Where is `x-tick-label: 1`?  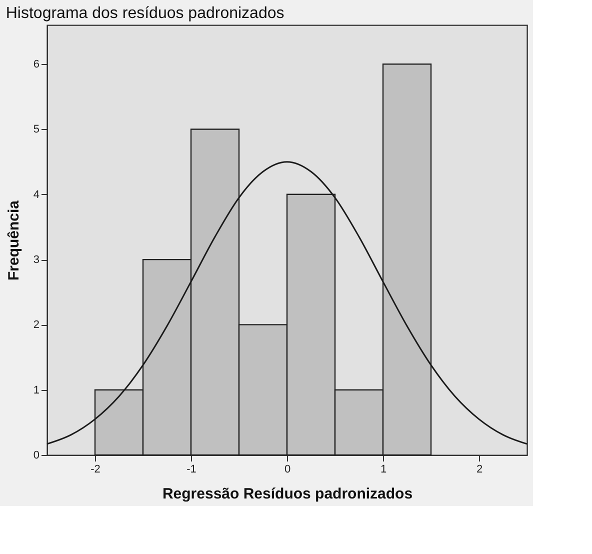 x-tick-label: 1 is located at coordinates (383, 470).